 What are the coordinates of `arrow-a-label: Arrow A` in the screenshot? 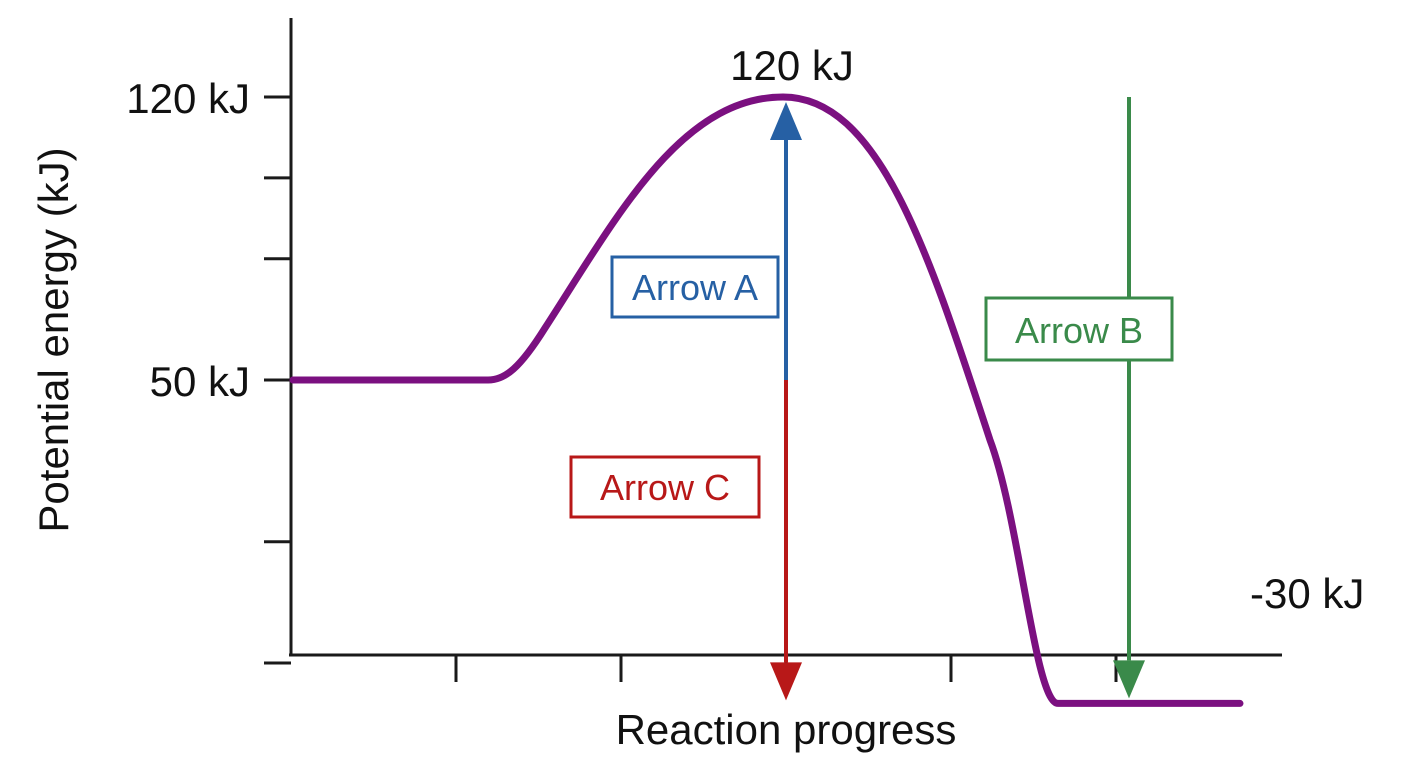 It's located at (695, 287).